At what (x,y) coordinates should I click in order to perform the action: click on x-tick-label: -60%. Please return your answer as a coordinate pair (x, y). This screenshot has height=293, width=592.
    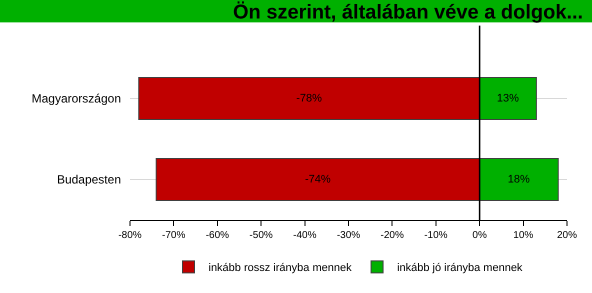
    Looking at the image, I should click on (218, 235).